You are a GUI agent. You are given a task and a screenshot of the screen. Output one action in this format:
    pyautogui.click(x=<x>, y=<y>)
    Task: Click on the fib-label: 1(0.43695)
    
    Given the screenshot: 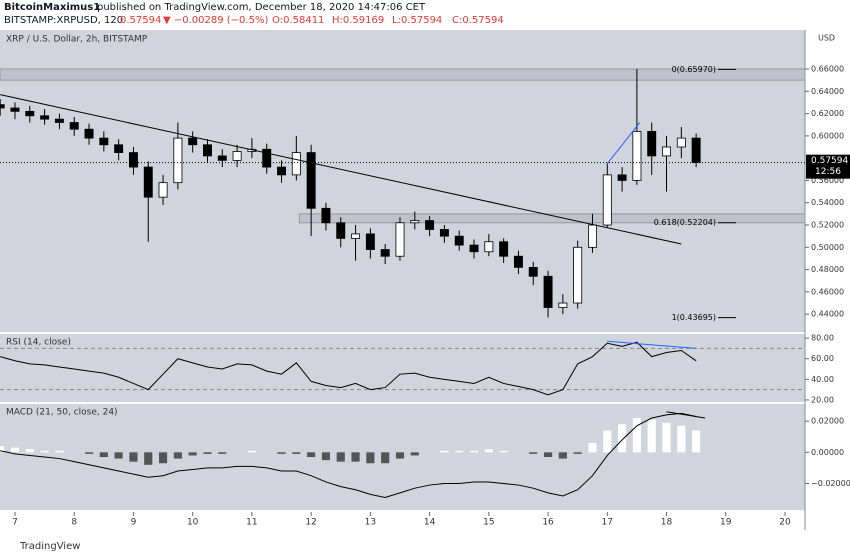 What is the action you would take?
    pyautogui.click(x=694, y=317)
    